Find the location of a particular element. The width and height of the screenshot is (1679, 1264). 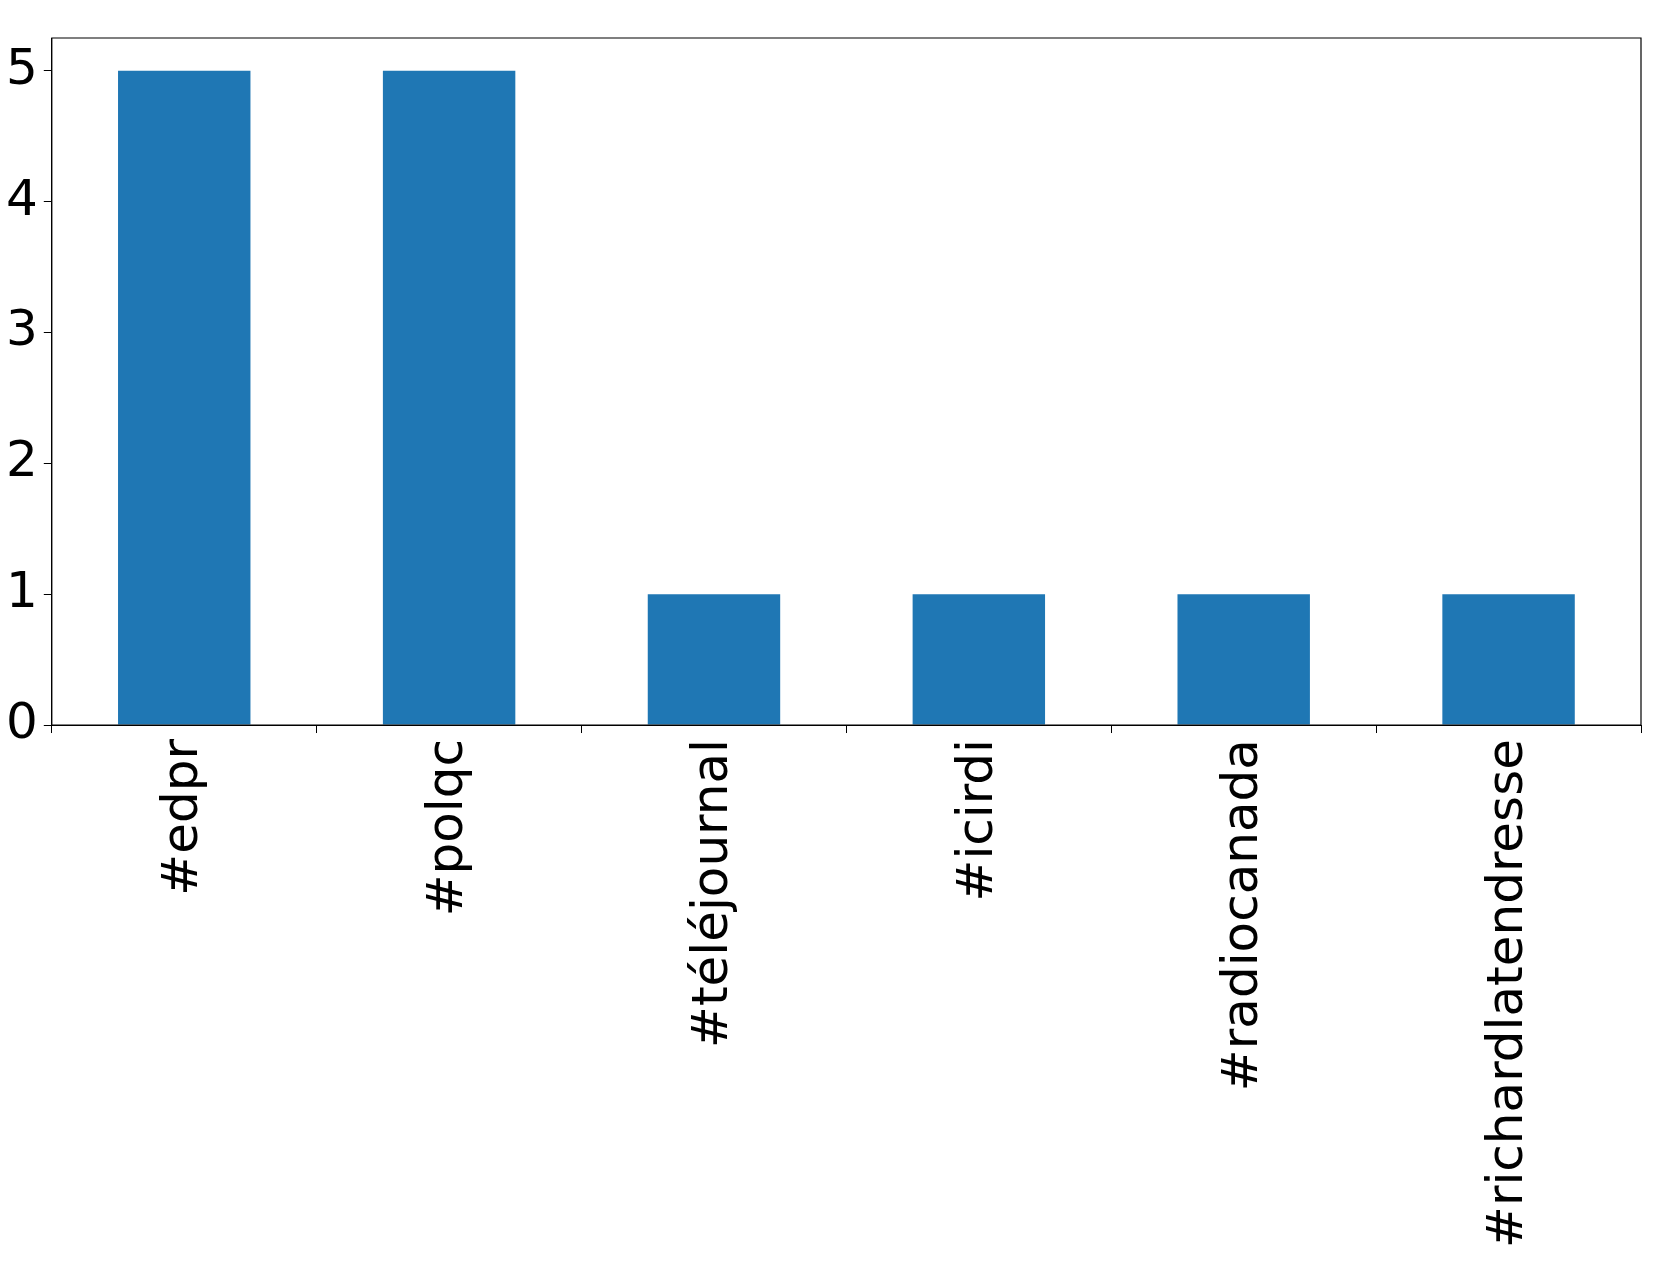

x-tick-label: #radiocanada is located at coordinates (1239, 915).